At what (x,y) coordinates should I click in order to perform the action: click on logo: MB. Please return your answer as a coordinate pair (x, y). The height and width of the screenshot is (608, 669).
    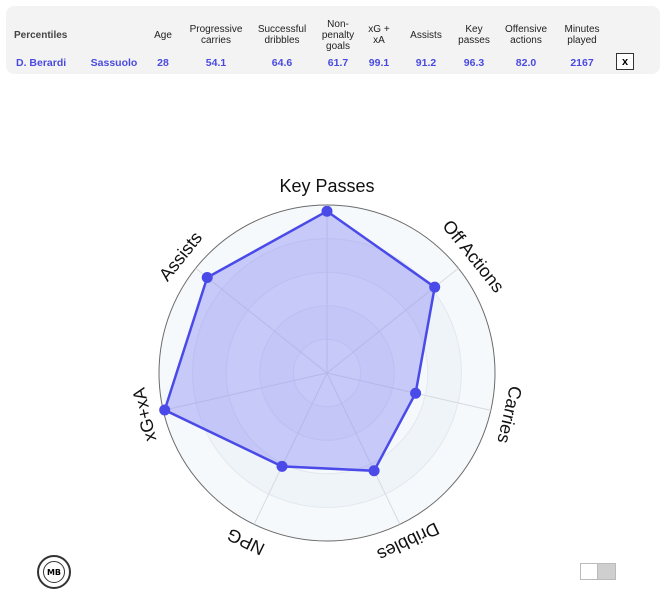
    Looking at the image, I should click on (54, 572).